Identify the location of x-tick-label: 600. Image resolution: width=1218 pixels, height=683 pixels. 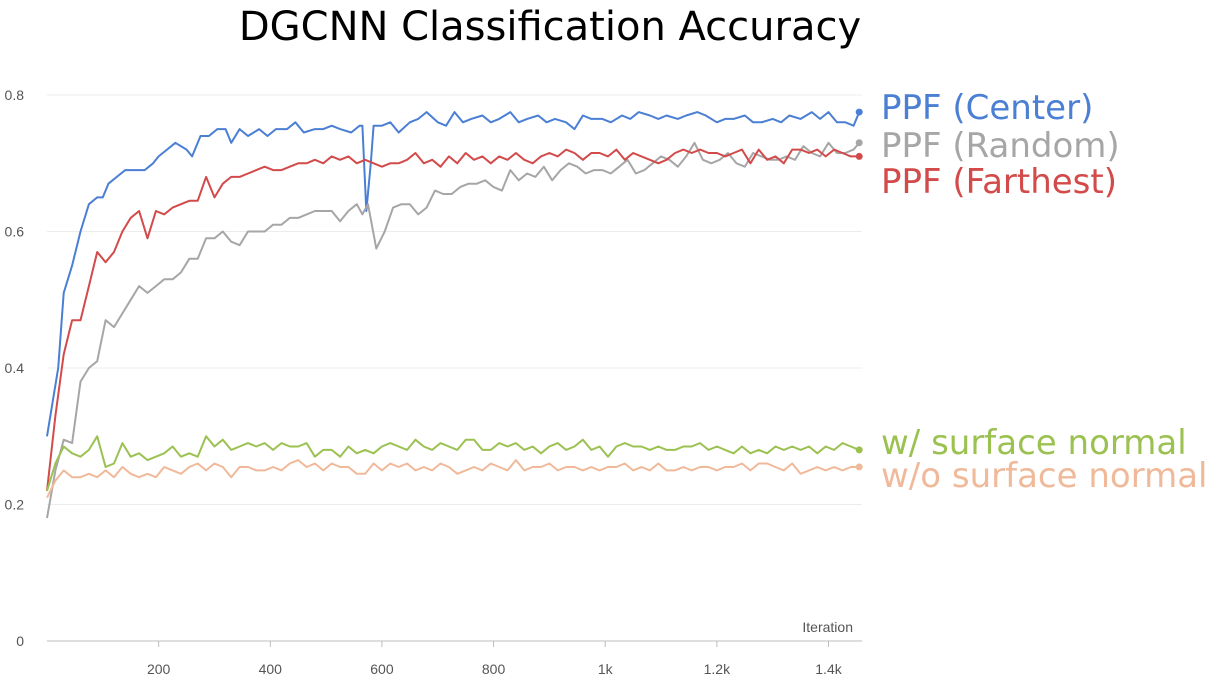
(382, 669).